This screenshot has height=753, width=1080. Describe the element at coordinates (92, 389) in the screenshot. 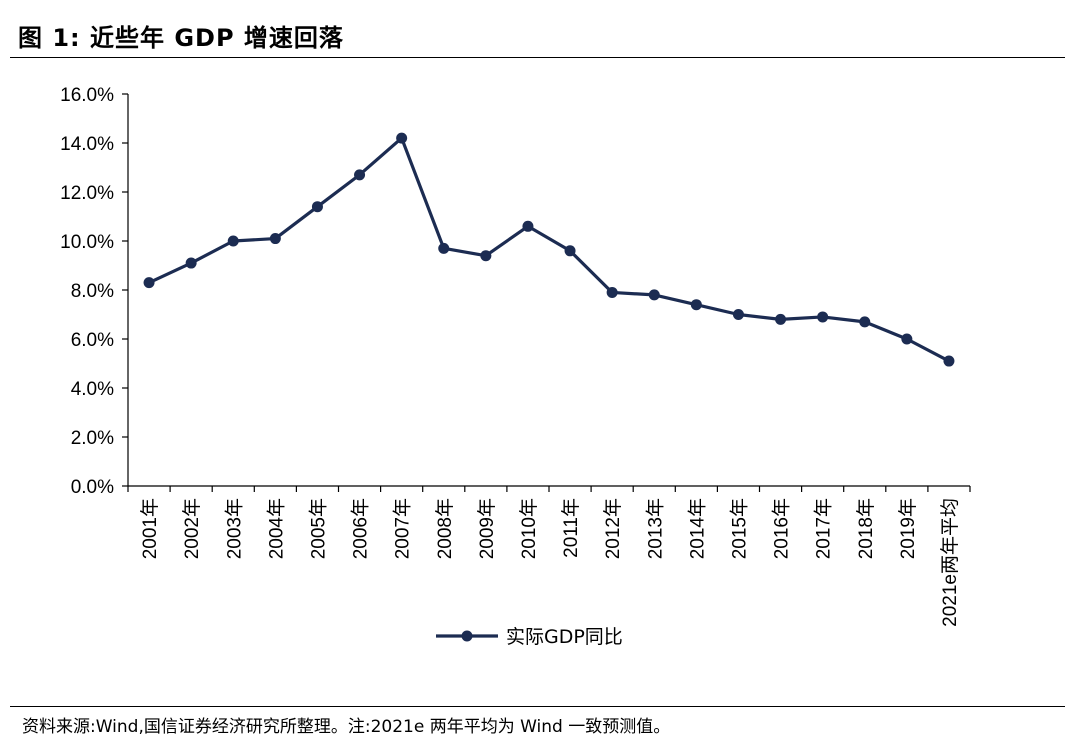

I see `y-tick-label: 4.0%` at that location.